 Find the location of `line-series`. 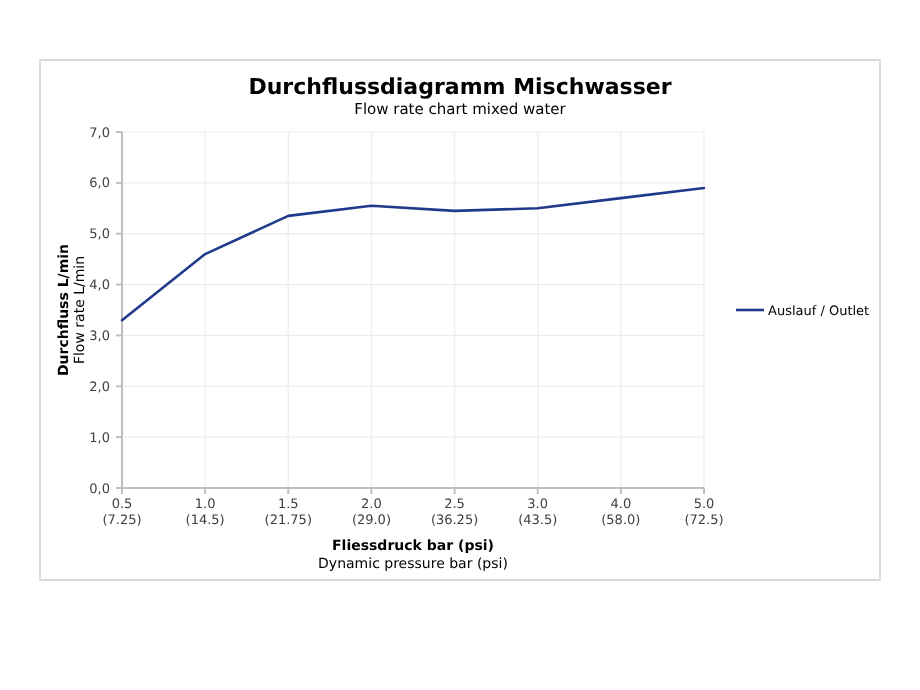

line-series is located at coordinates (413, 254).